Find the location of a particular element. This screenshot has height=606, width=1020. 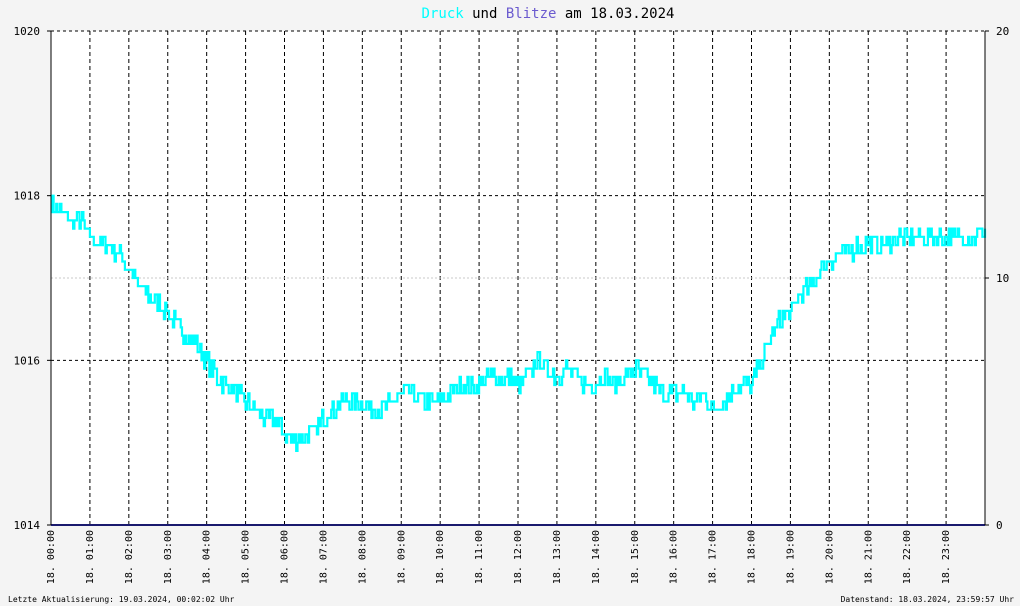

y-right-tick-label: 10 is located at coordinates (1002, 278).